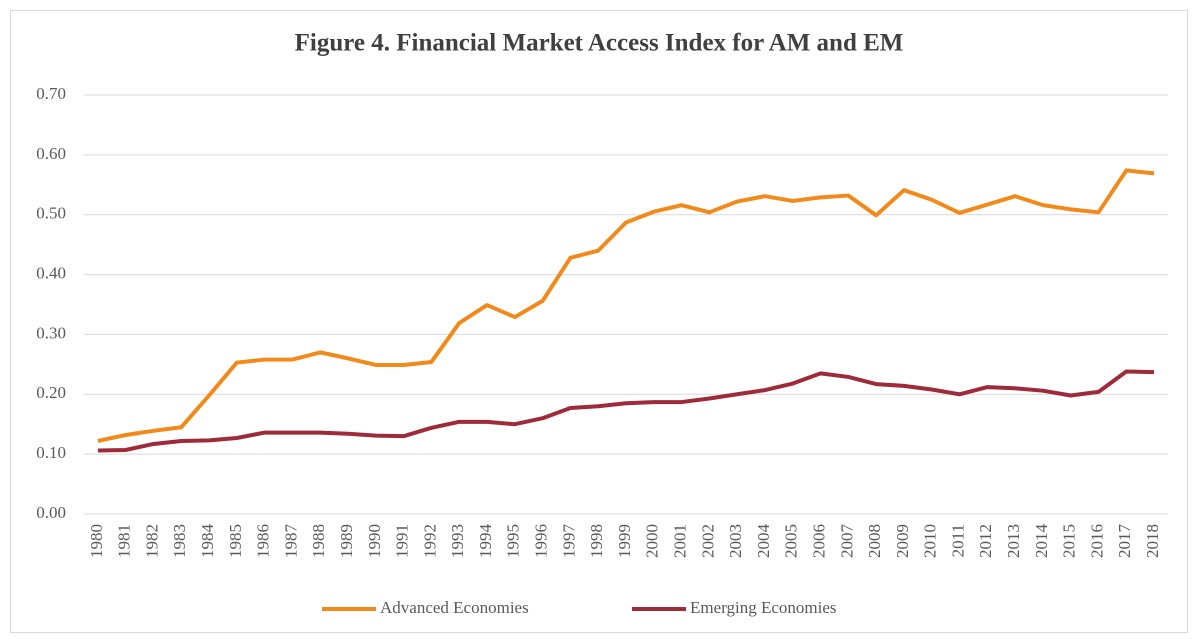 Image resolution: width=1198 pixels, height=643 pixels. What do you see at coordinates (1096, 541) in the screenshot?
I see `x-tick-label: 2016` at bounding box center [1096, 541].